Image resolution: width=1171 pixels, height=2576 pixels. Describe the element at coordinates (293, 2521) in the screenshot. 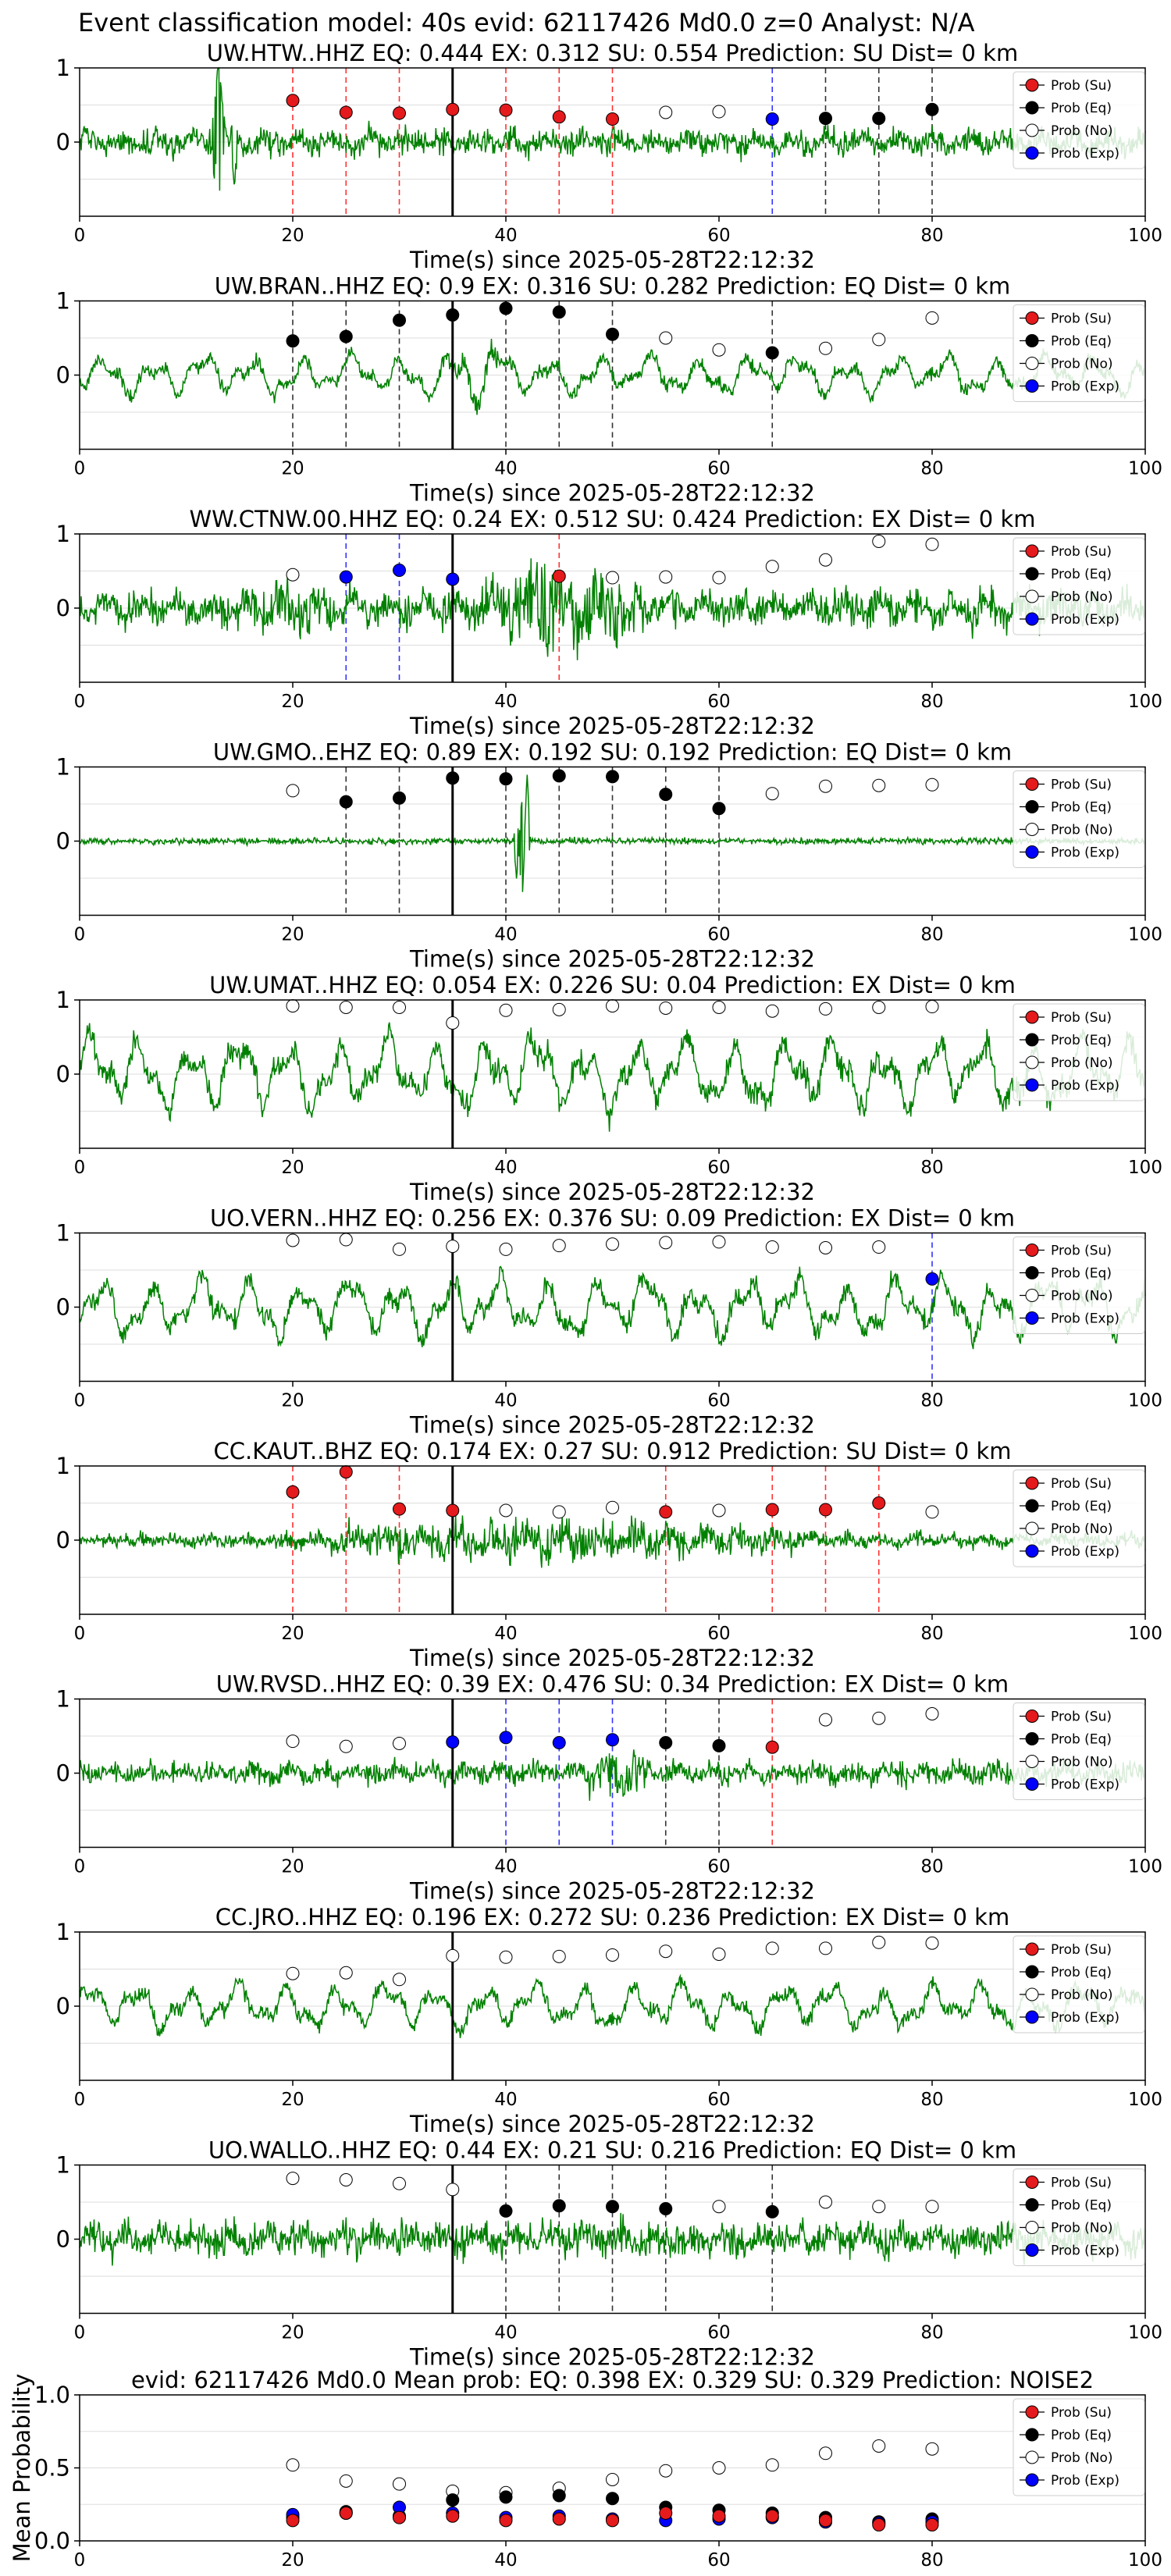

I see `mean-point-su` at that location.